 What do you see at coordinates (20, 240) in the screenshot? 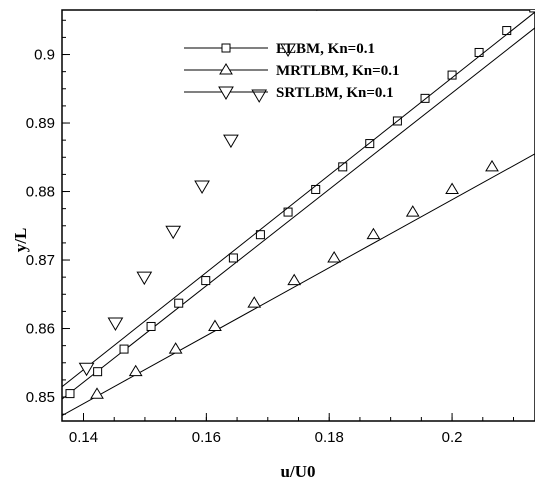
I see `y-axis-title: y/L` at bounding box center [20, 240].